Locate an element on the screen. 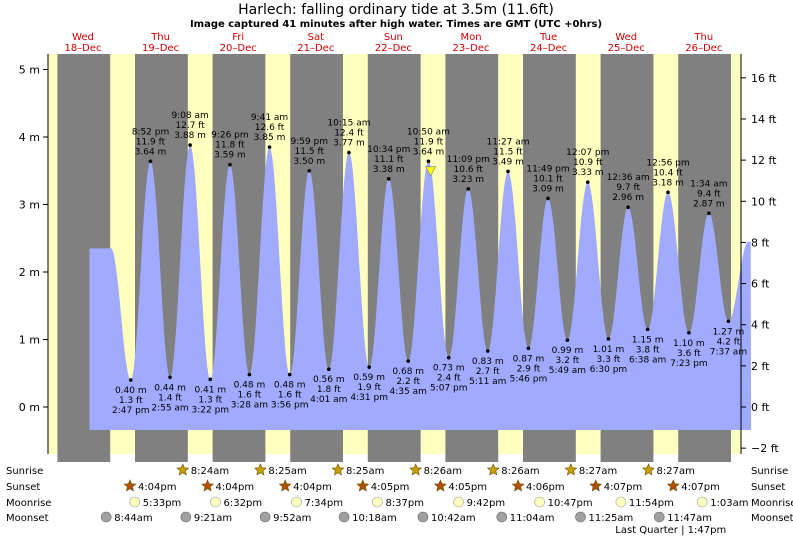 The image size is (793, 538). moonset-time: 10:18am is located at coordinates (374, 518).